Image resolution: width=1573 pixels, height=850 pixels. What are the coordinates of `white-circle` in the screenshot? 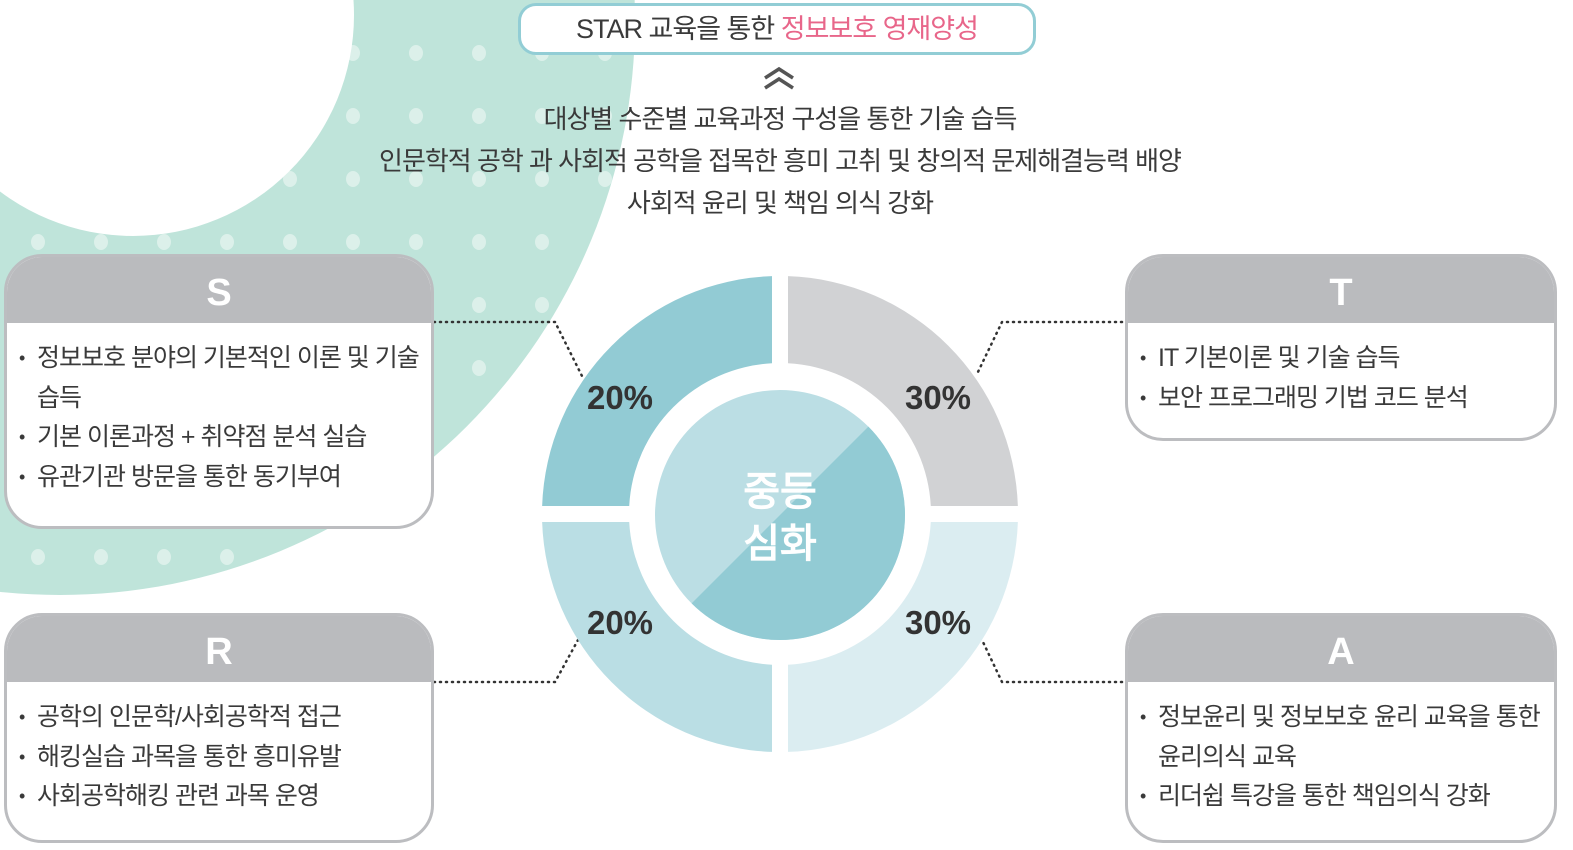 It's located at (177, 118).